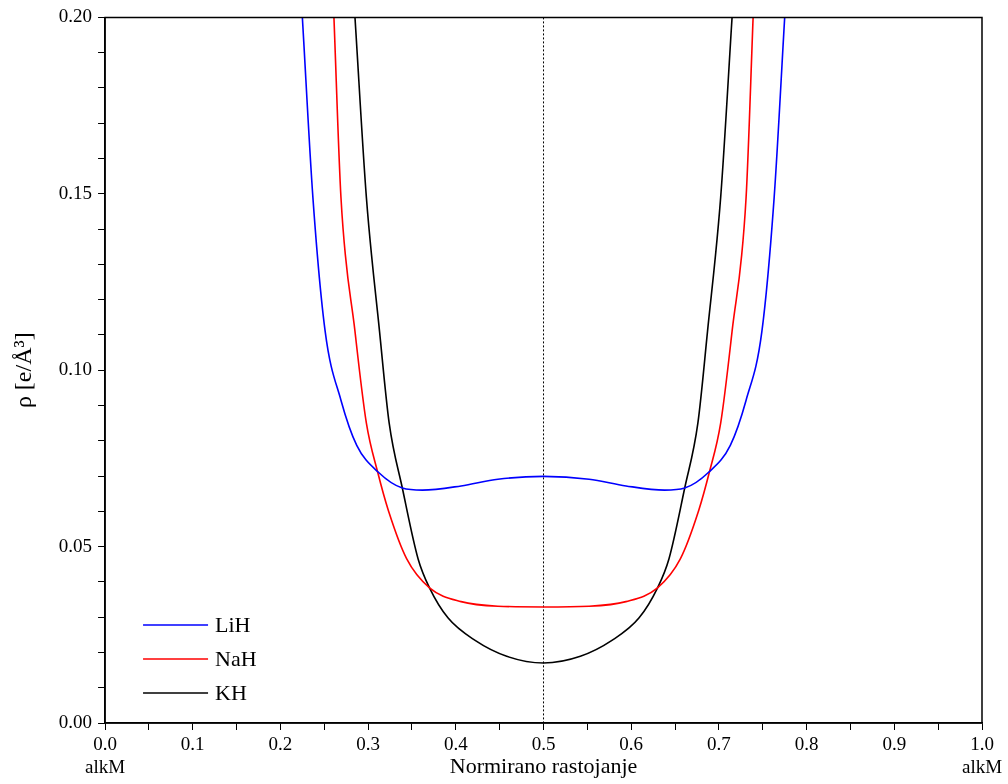 Image resolution: width=1008 pixels, height=784 pixels. Describe the element at coordinates (75, 192) in the screenshot. I see `y-tick-label: 0.15` at that location.